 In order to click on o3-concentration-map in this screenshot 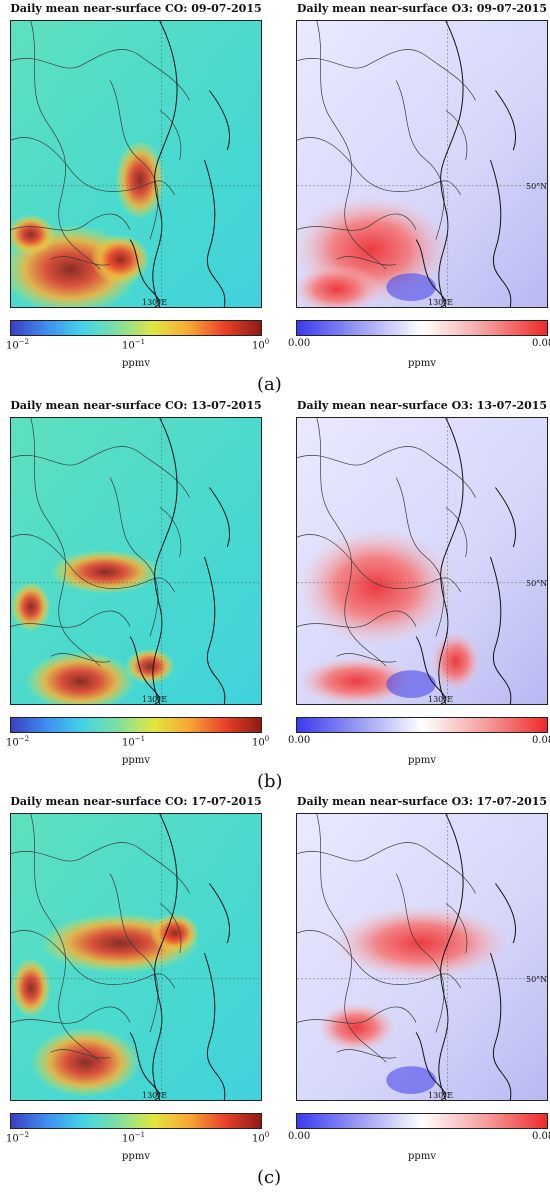, I will do `click(422, 957)`.